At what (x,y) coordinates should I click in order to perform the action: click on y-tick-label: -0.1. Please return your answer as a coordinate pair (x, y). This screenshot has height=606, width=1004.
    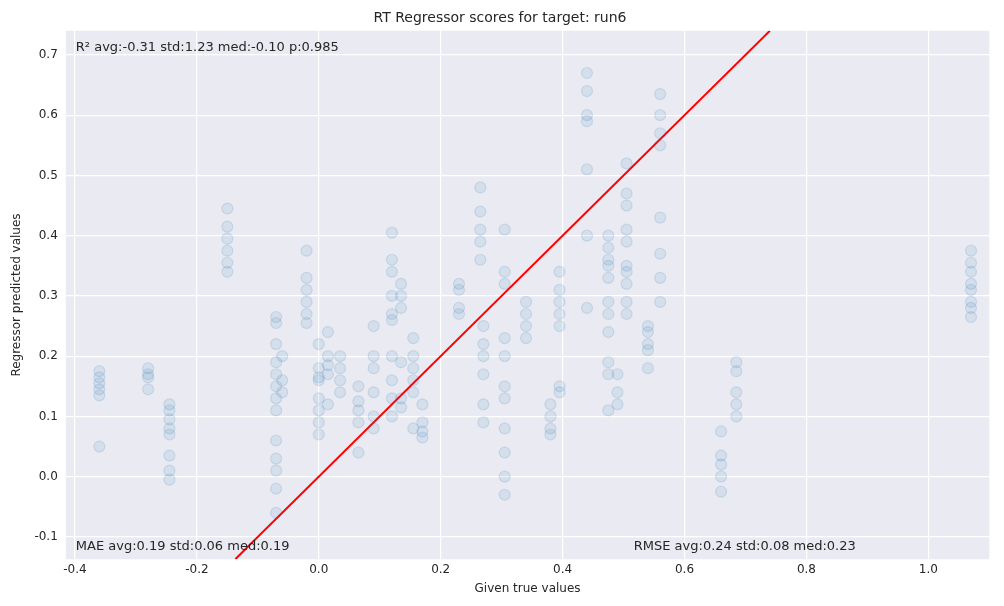
    Looking at the image, I should click on (46, 536).